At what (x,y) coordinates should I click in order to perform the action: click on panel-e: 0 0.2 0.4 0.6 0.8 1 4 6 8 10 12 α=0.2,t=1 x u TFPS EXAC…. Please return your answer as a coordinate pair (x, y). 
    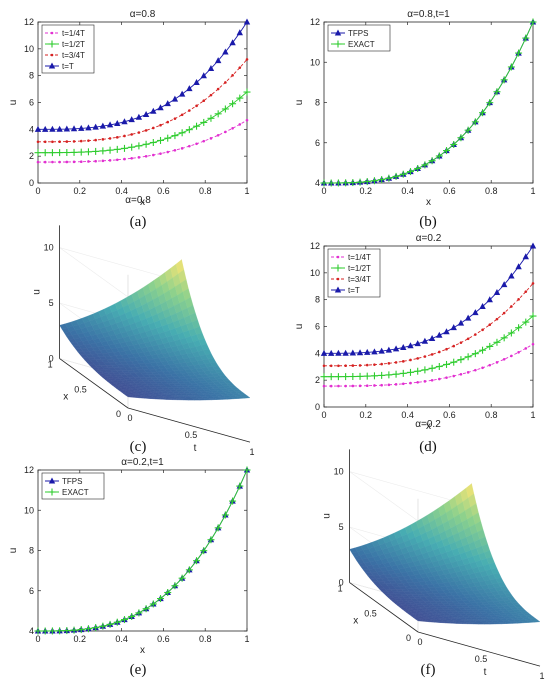
    Looking at the image, I should click on (129, 556).